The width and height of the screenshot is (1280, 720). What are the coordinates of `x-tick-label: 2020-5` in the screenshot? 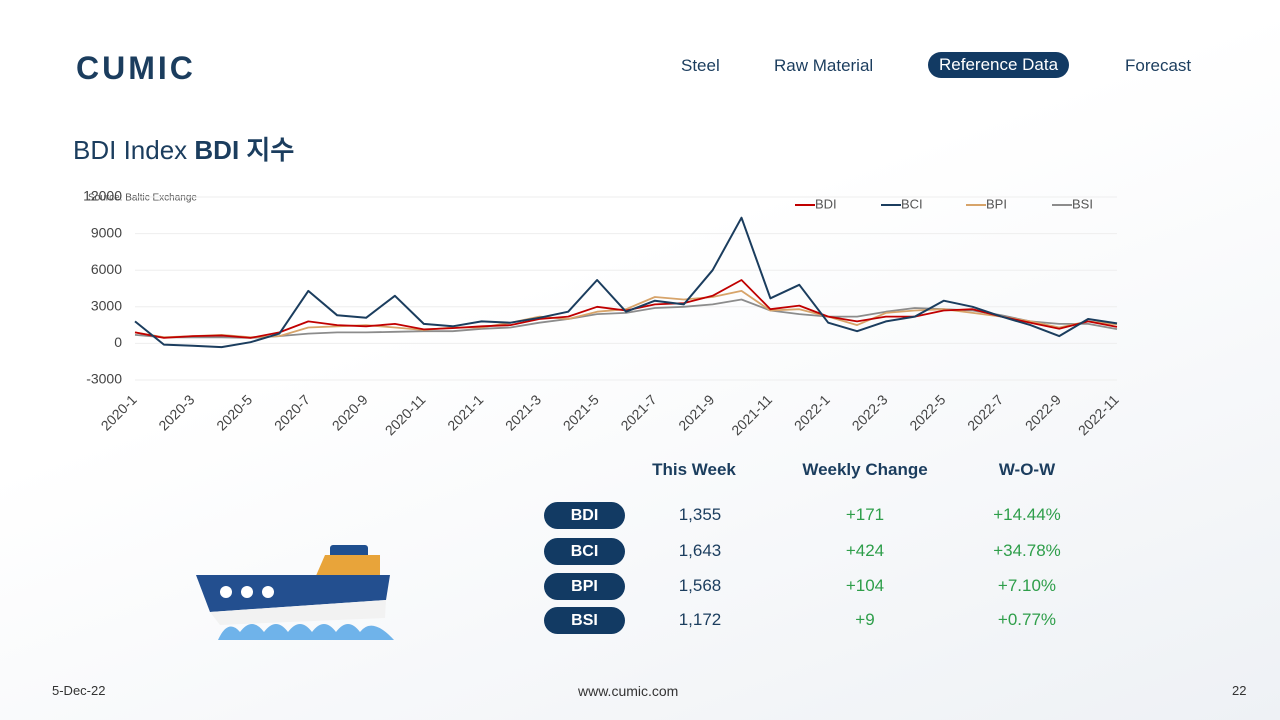 It's located at (234, 412).